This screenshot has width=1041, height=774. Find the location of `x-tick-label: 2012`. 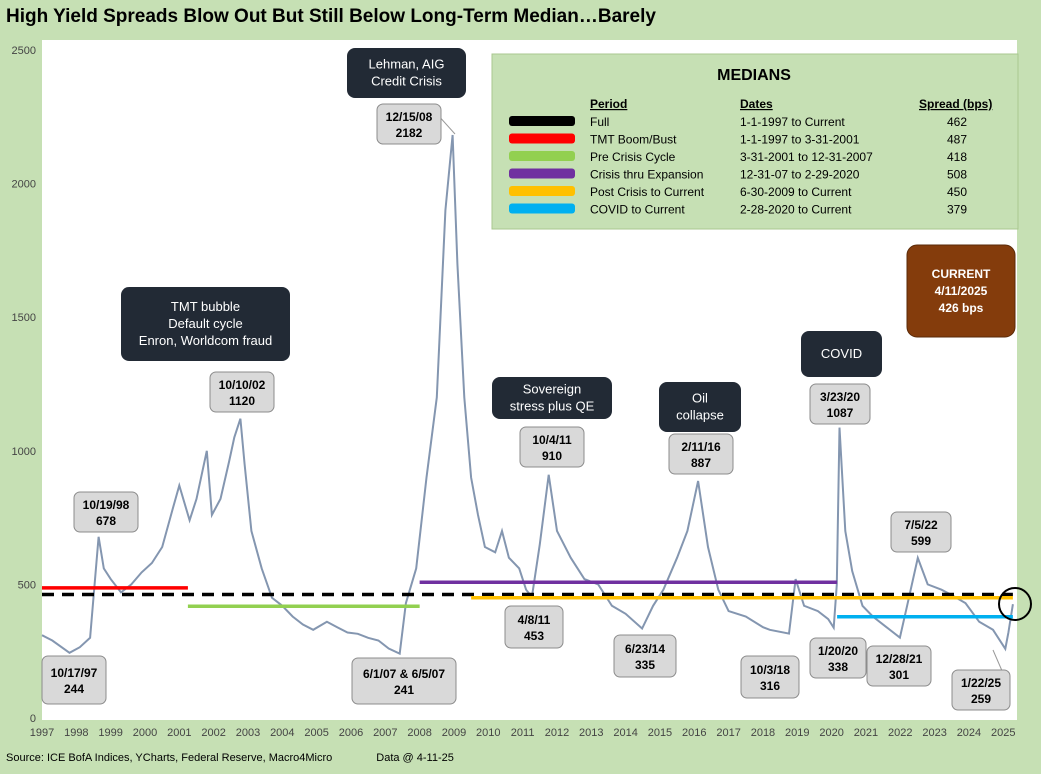

x-tick-label: 2012 is located at coordinates (557, 733).